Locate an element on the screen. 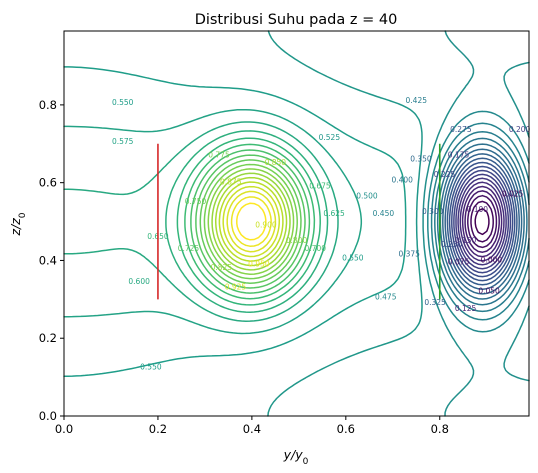 This screenshot has height=473, width=538. x-axis-ticks: 0.0 0.2 0.4 0.6 0.8 is located at coordinates (252, 426).